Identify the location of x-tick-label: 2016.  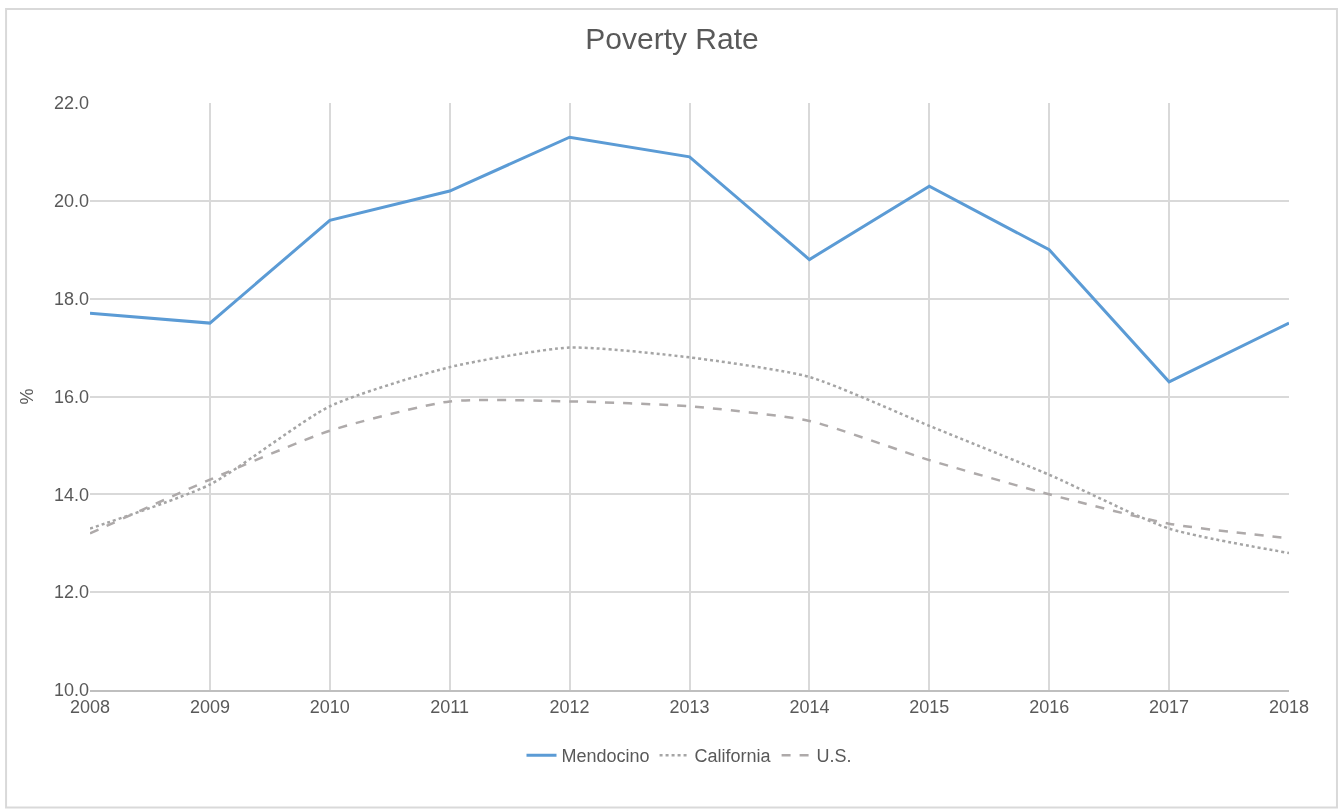
(1049, 707).